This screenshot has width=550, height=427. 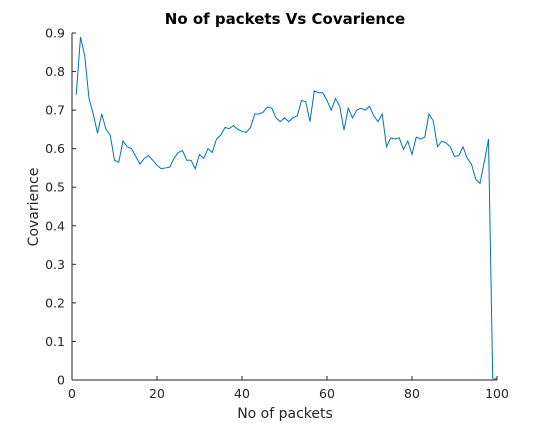 What do you see at coordinates (72, 393) in the screenshot?
I see `x-tick-label: 0` at bounding box center [72, 393].